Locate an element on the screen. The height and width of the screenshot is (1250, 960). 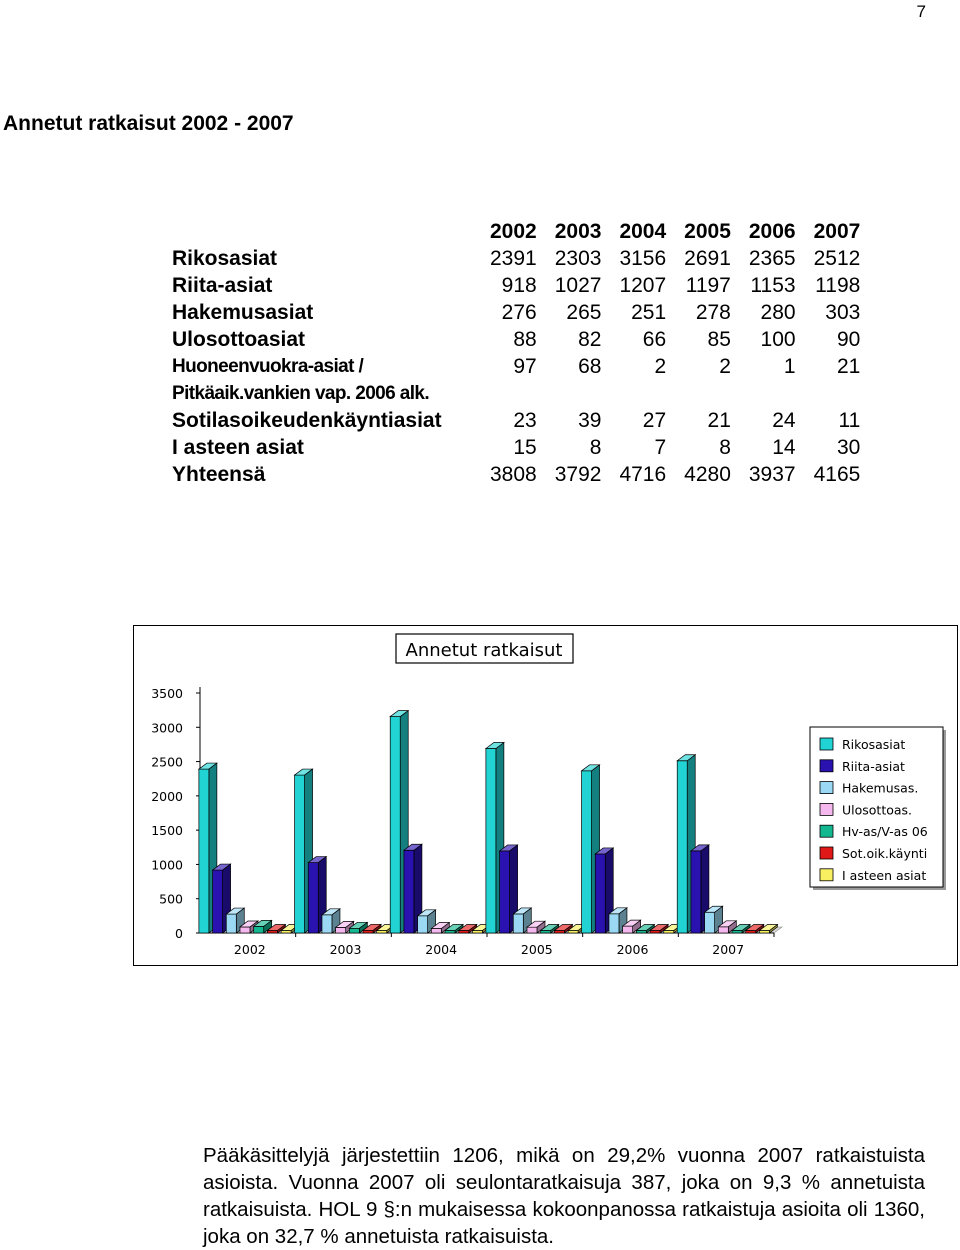
year-header: 2005 is located at coordinates (707, 231).